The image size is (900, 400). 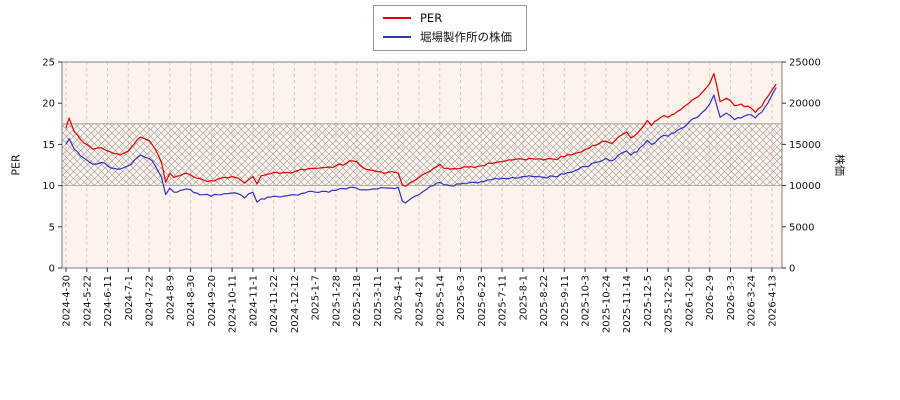 I want to click on y-tick-label-right: 25000, so click(x=805, y=63).